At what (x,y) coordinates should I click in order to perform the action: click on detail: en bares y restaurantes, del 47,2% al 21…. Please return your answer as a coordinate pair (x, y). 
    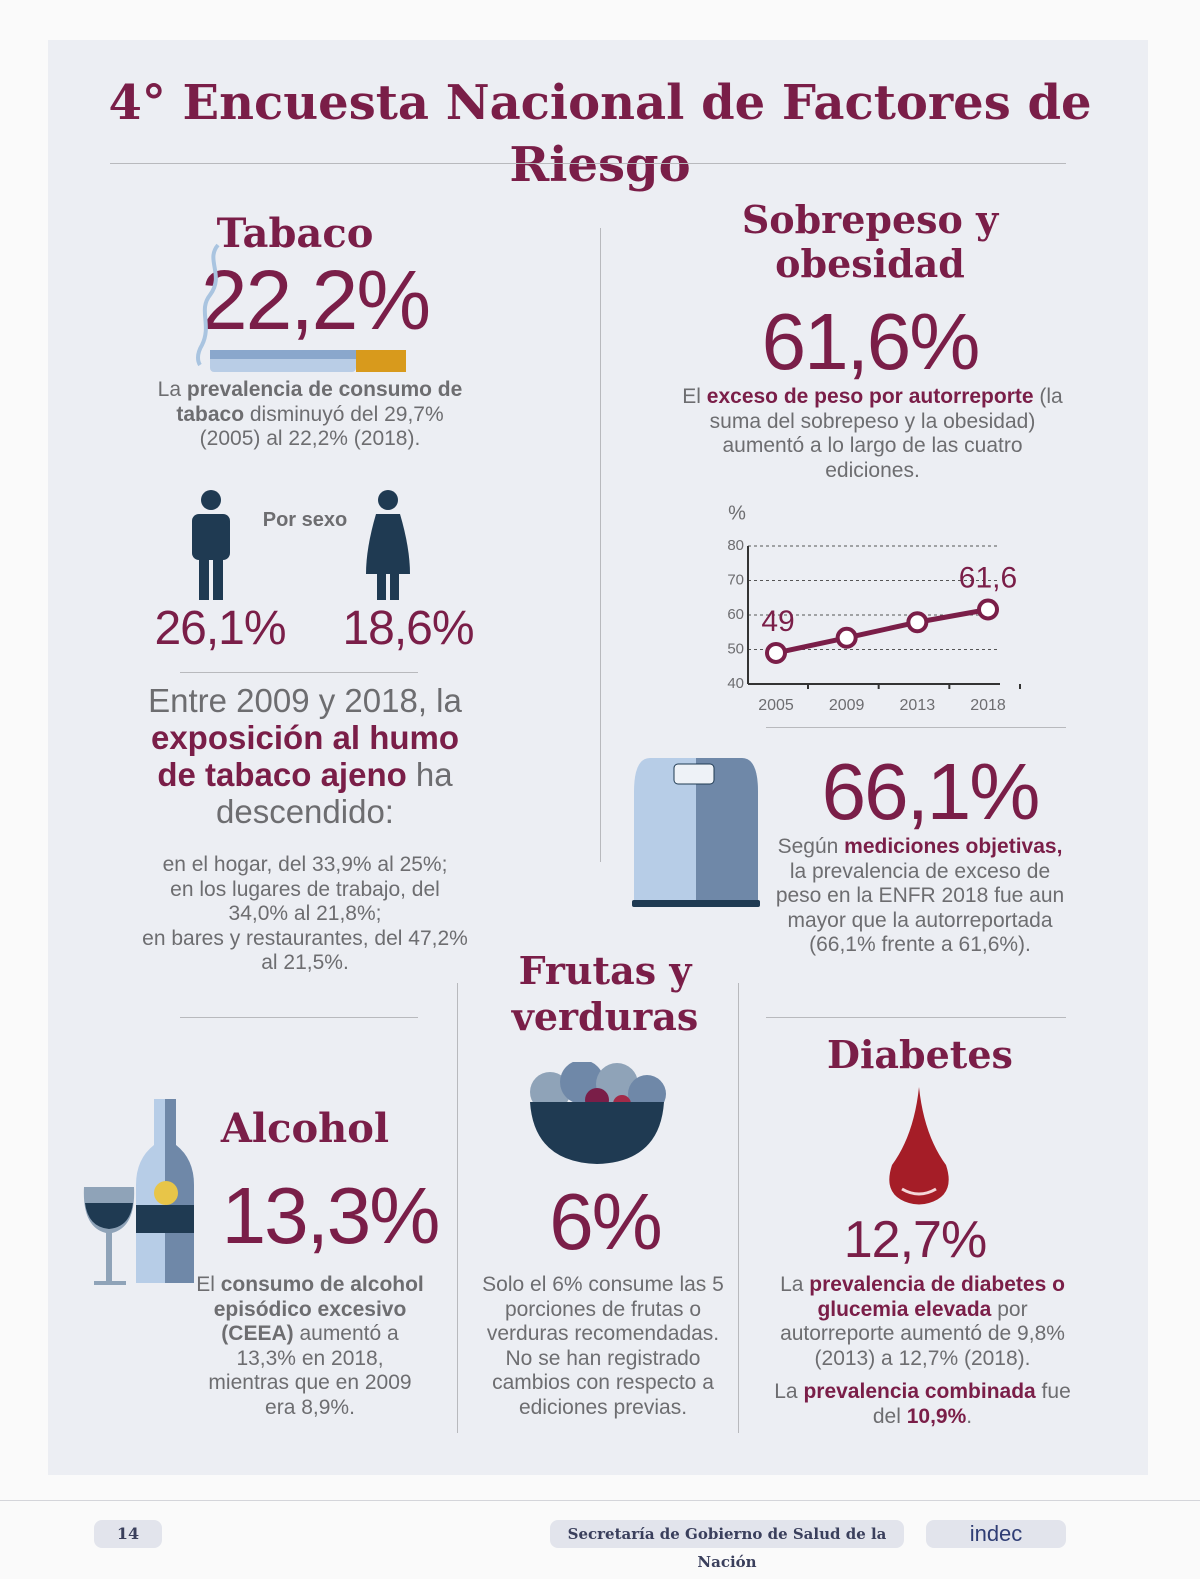
    Looking at the image, I should click on (305, 950).